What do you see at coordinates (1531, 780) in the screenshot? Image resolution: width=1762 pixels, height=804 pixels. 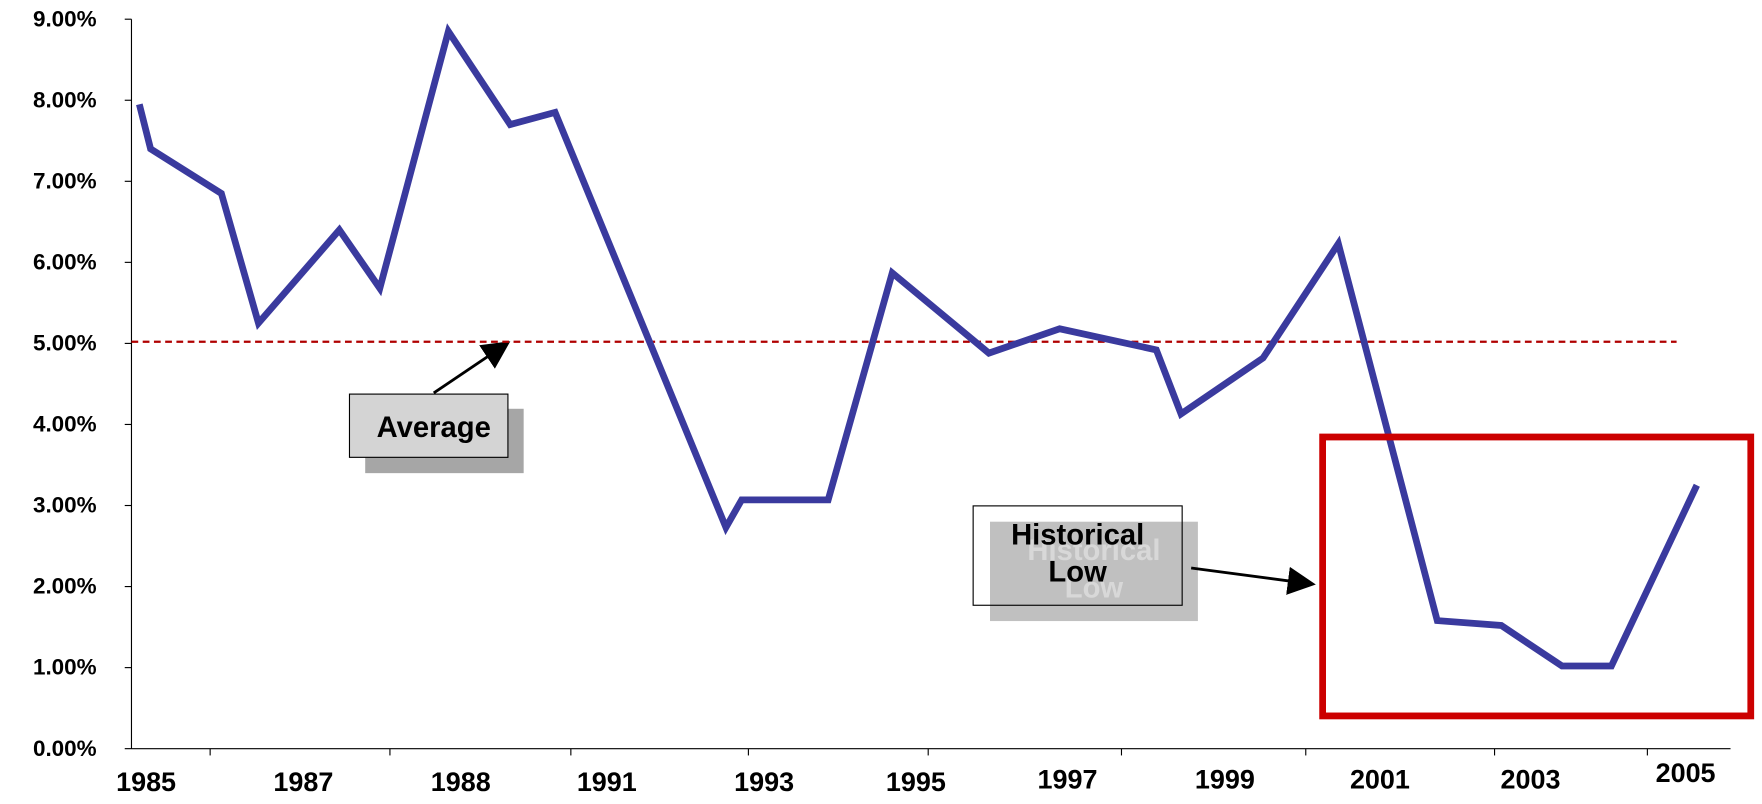 I see `x-tick-label: 2003` at bounding box center [1531, 780].